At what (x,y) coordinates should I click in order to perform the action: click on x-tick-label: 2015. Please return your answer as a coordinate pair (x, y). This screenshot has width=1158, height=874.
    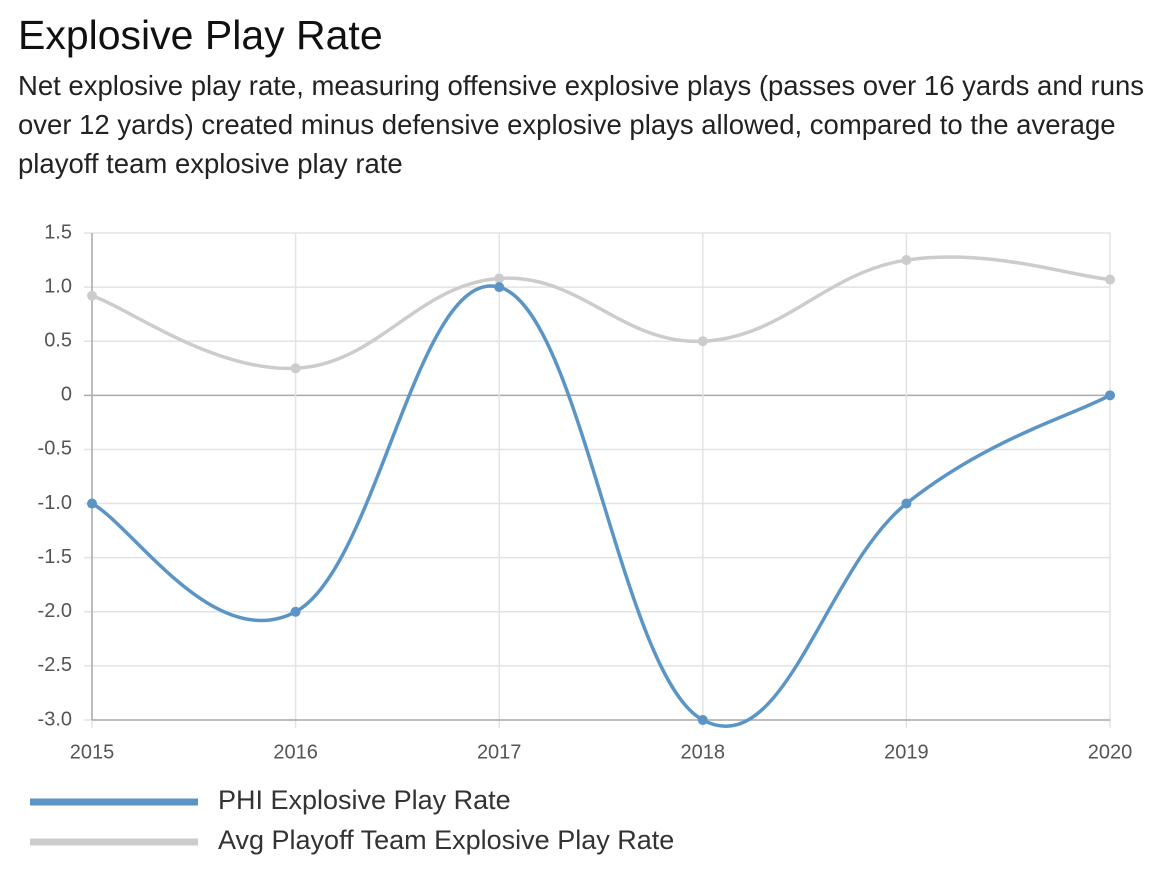
    Looking at the image, I should click on (92, 752).